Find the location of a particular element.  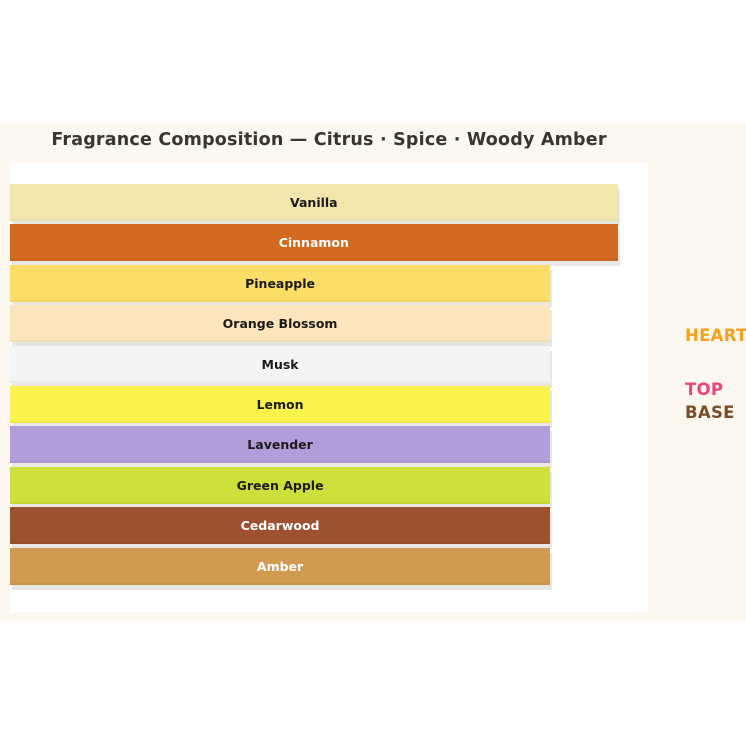

bar-label: Cinnamon is located at coordinates (313, 243).